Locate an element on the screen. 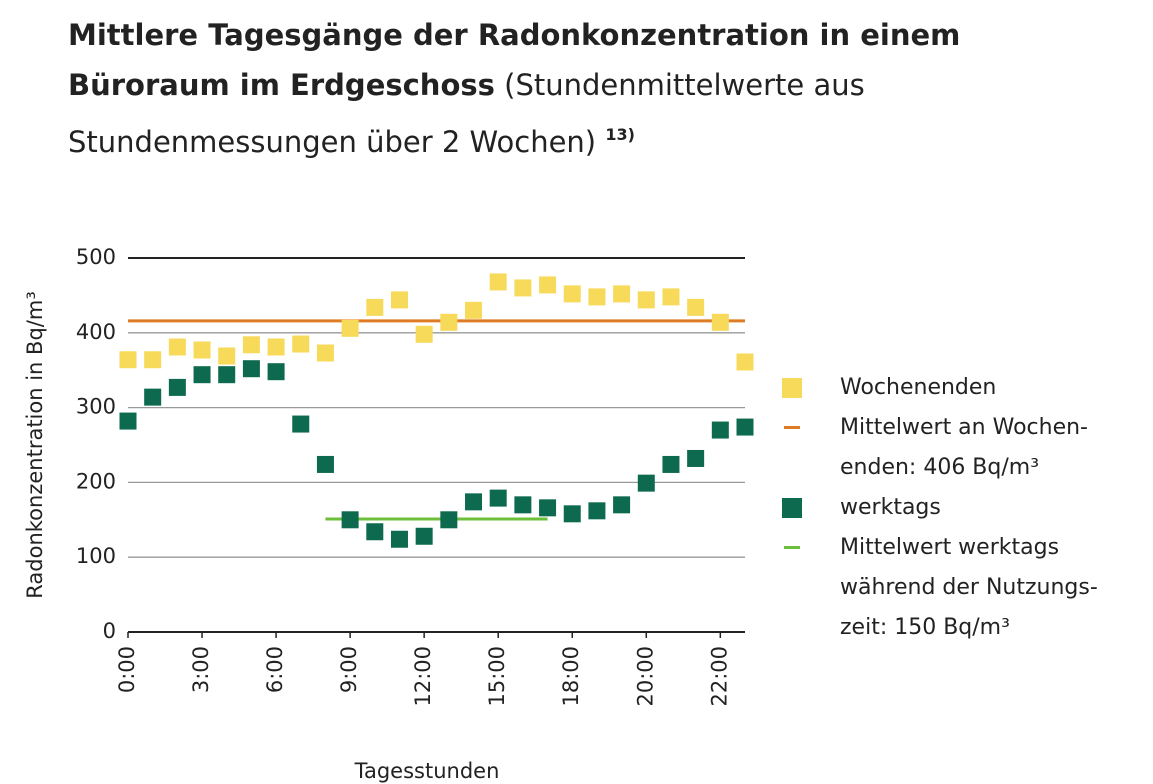 The height and width of the screenshot is (784, 1153). x-axis-title: Tagesstunden is located at coordinates (427, 771).